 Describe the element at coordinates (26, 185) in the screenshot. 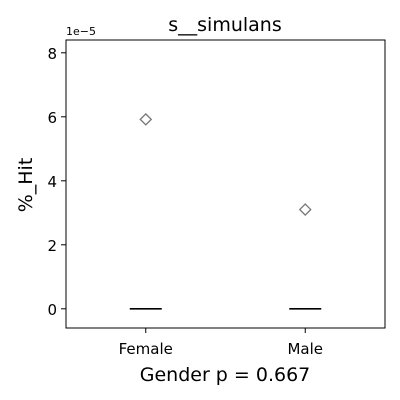

I see `y-axis-label: %_Hit` at that location.